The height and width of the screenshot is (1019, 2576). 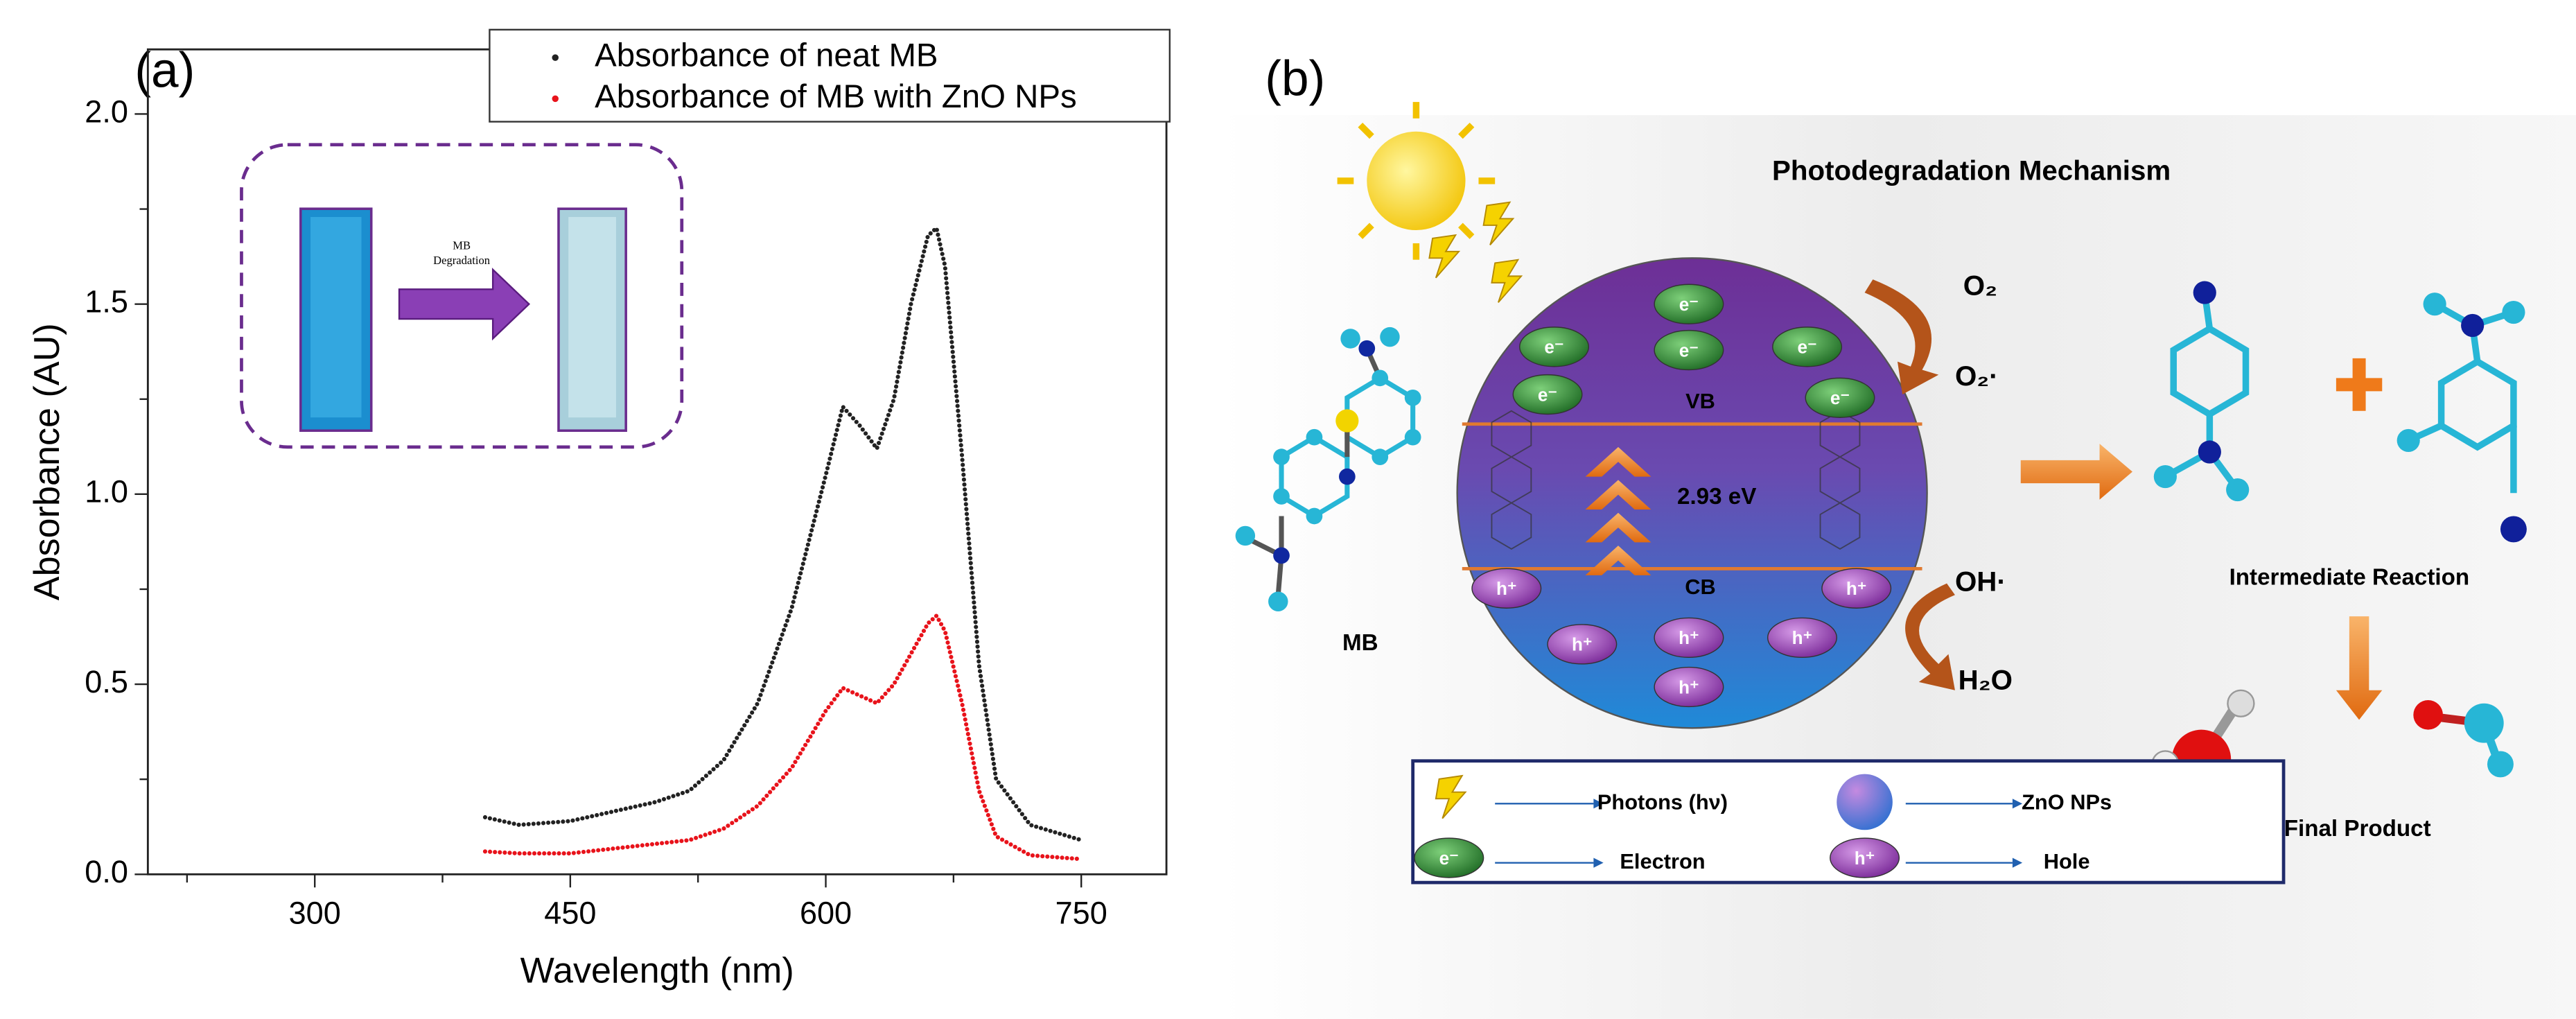 What do you see at coordinates (1980, 286) in the screenshot?
I see `species-label: O₂` at bounding box center [1980, 286].